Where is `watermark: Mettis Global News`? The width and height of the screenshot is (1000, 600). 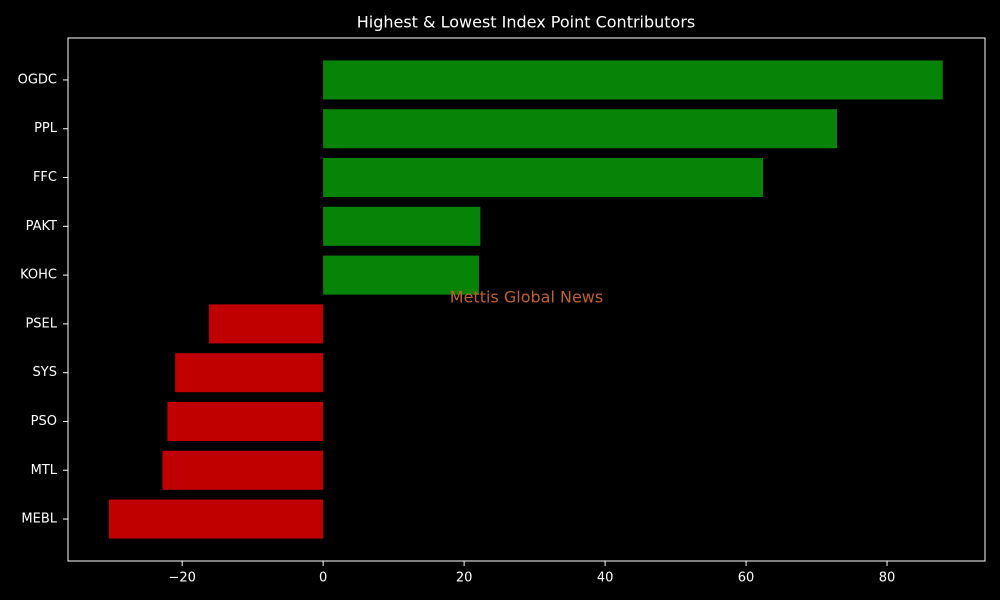 watermark: Mettis Global News is located at coordinates (526, 297).